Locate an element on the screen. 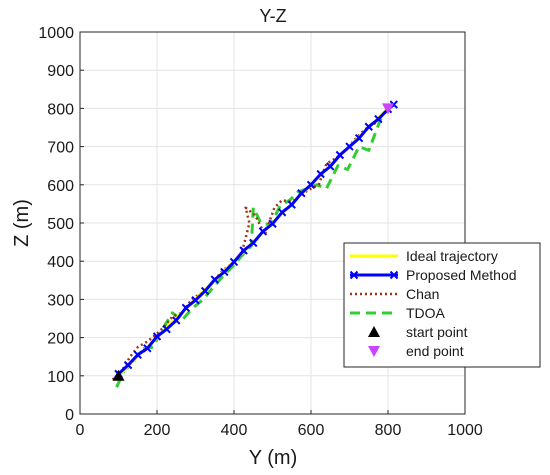 This screenshot has height=475, width=550. y-tick-label: 300 is located at coordinates (60, 300).